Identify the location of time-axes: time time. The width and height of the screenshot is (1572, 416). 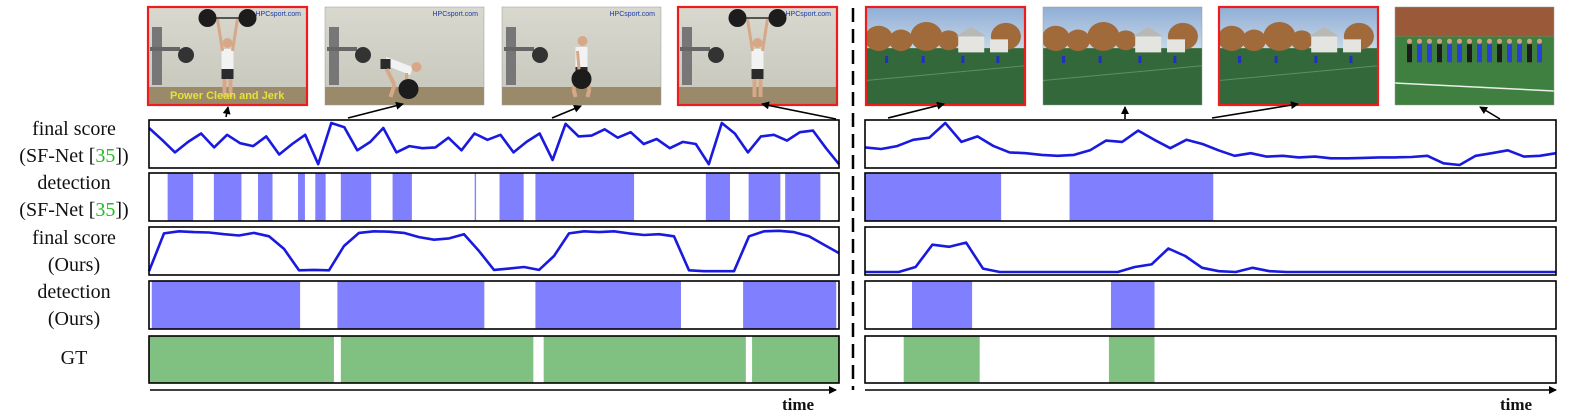
(853, 400).